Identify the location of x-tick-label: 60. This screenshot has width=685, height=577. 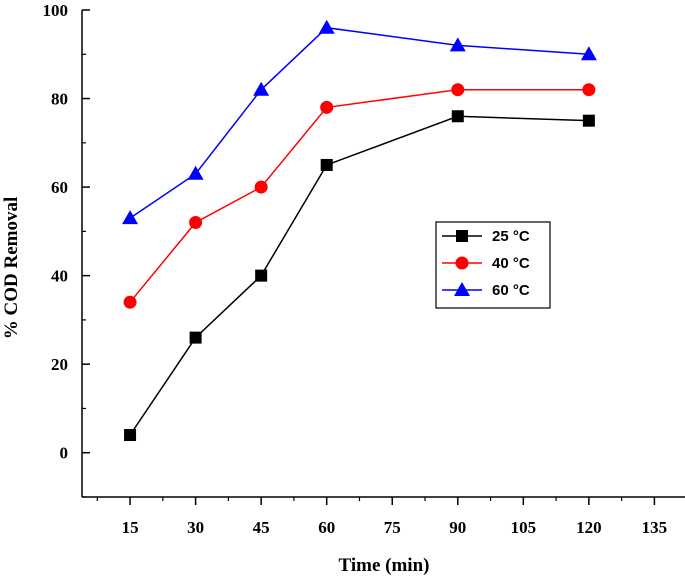
(326, 527).